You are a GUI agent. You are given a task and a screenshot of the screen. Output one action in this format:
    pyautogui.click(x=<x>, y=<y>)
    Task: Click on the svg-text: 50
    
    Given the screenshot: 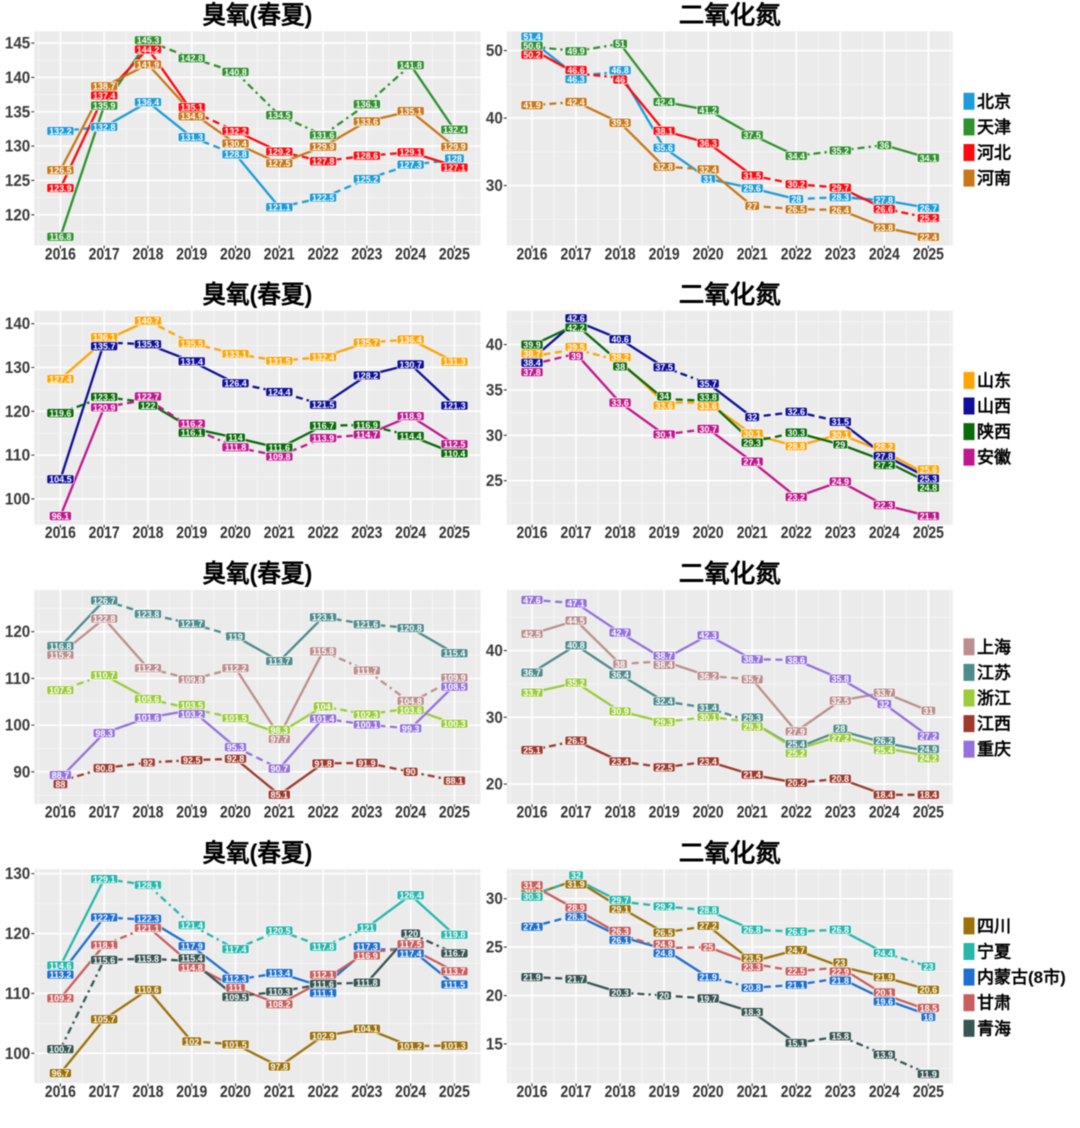 What is the action you would take?
    pyautogui.click(x=494, y=51)
    